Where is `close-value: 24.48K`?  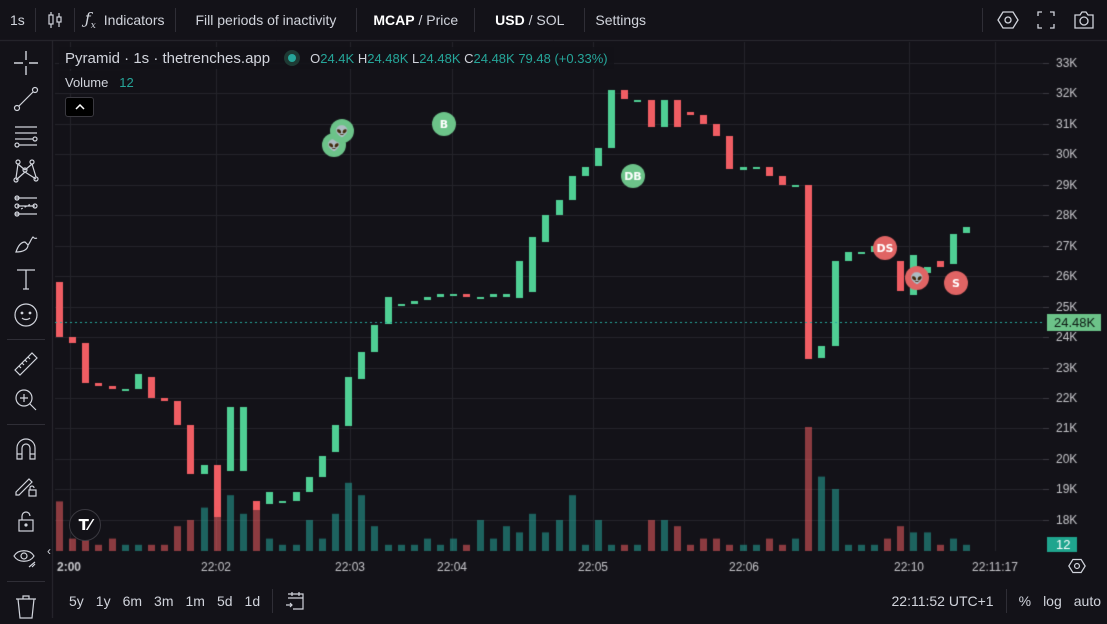 close-value: 24.48K is located at coordinates (494, 58).